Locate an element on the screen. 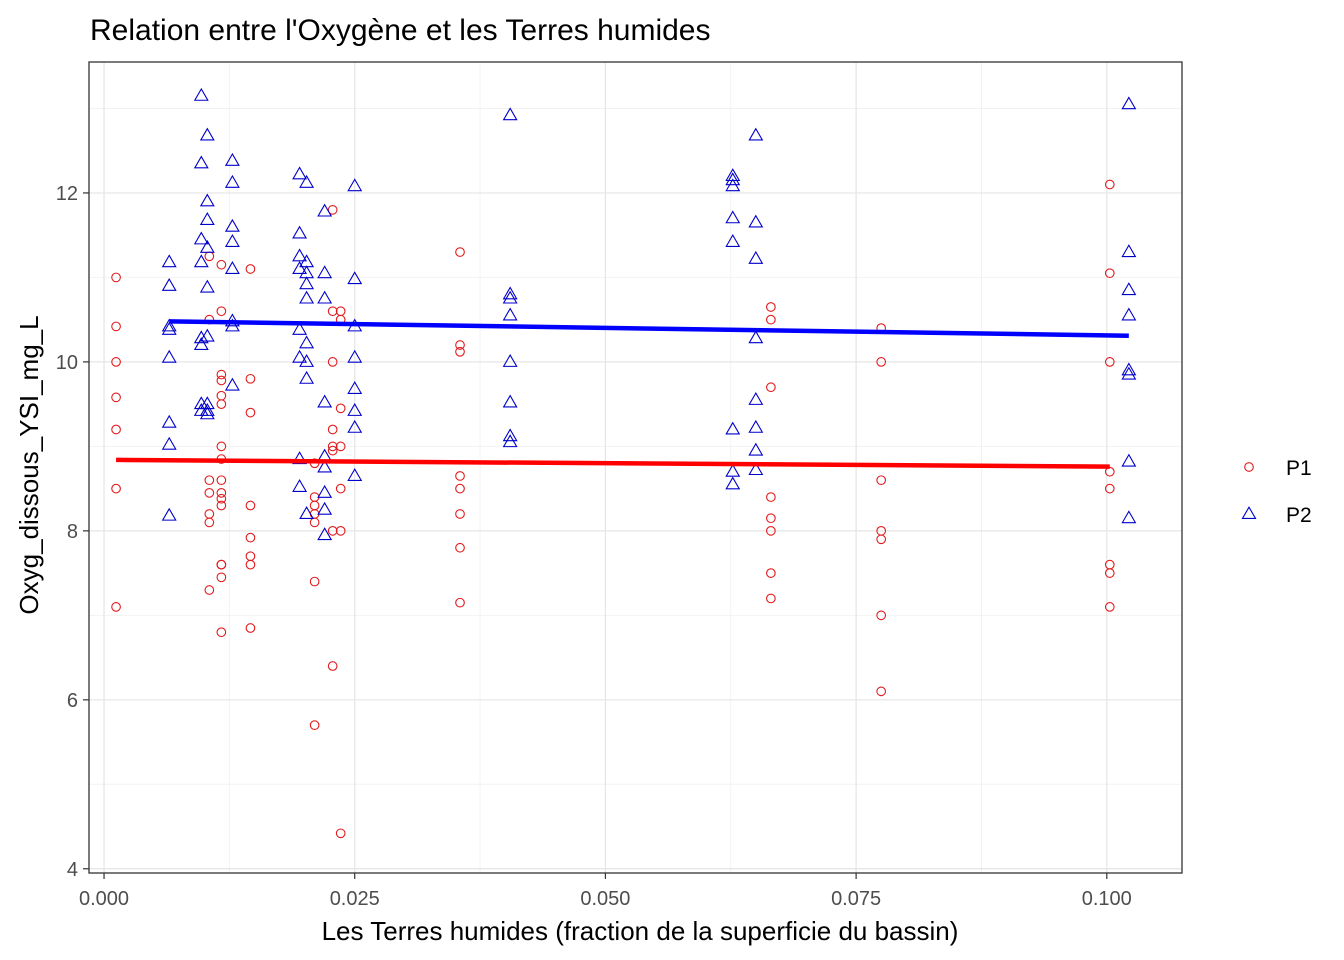 The height and width of the screenshot is (960, 1344). y-tick-label: 10 is located at coordinates (67, 363).